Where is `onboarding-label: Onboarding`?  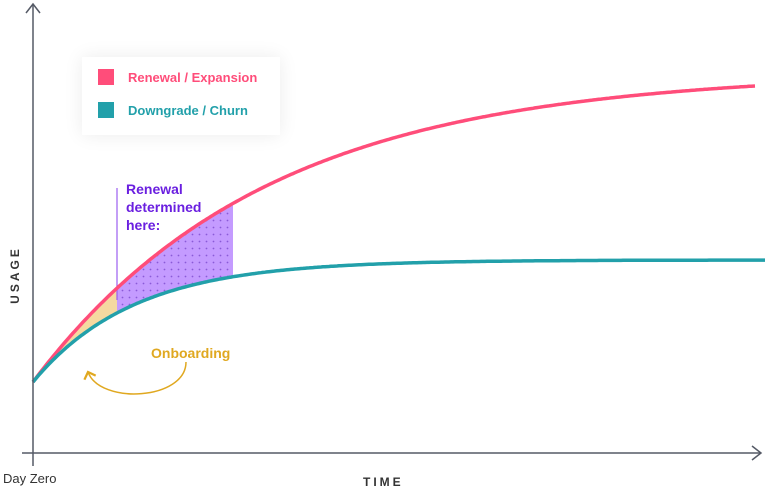 onboarding-label: Onboarding is located at coordinates (191, 353).